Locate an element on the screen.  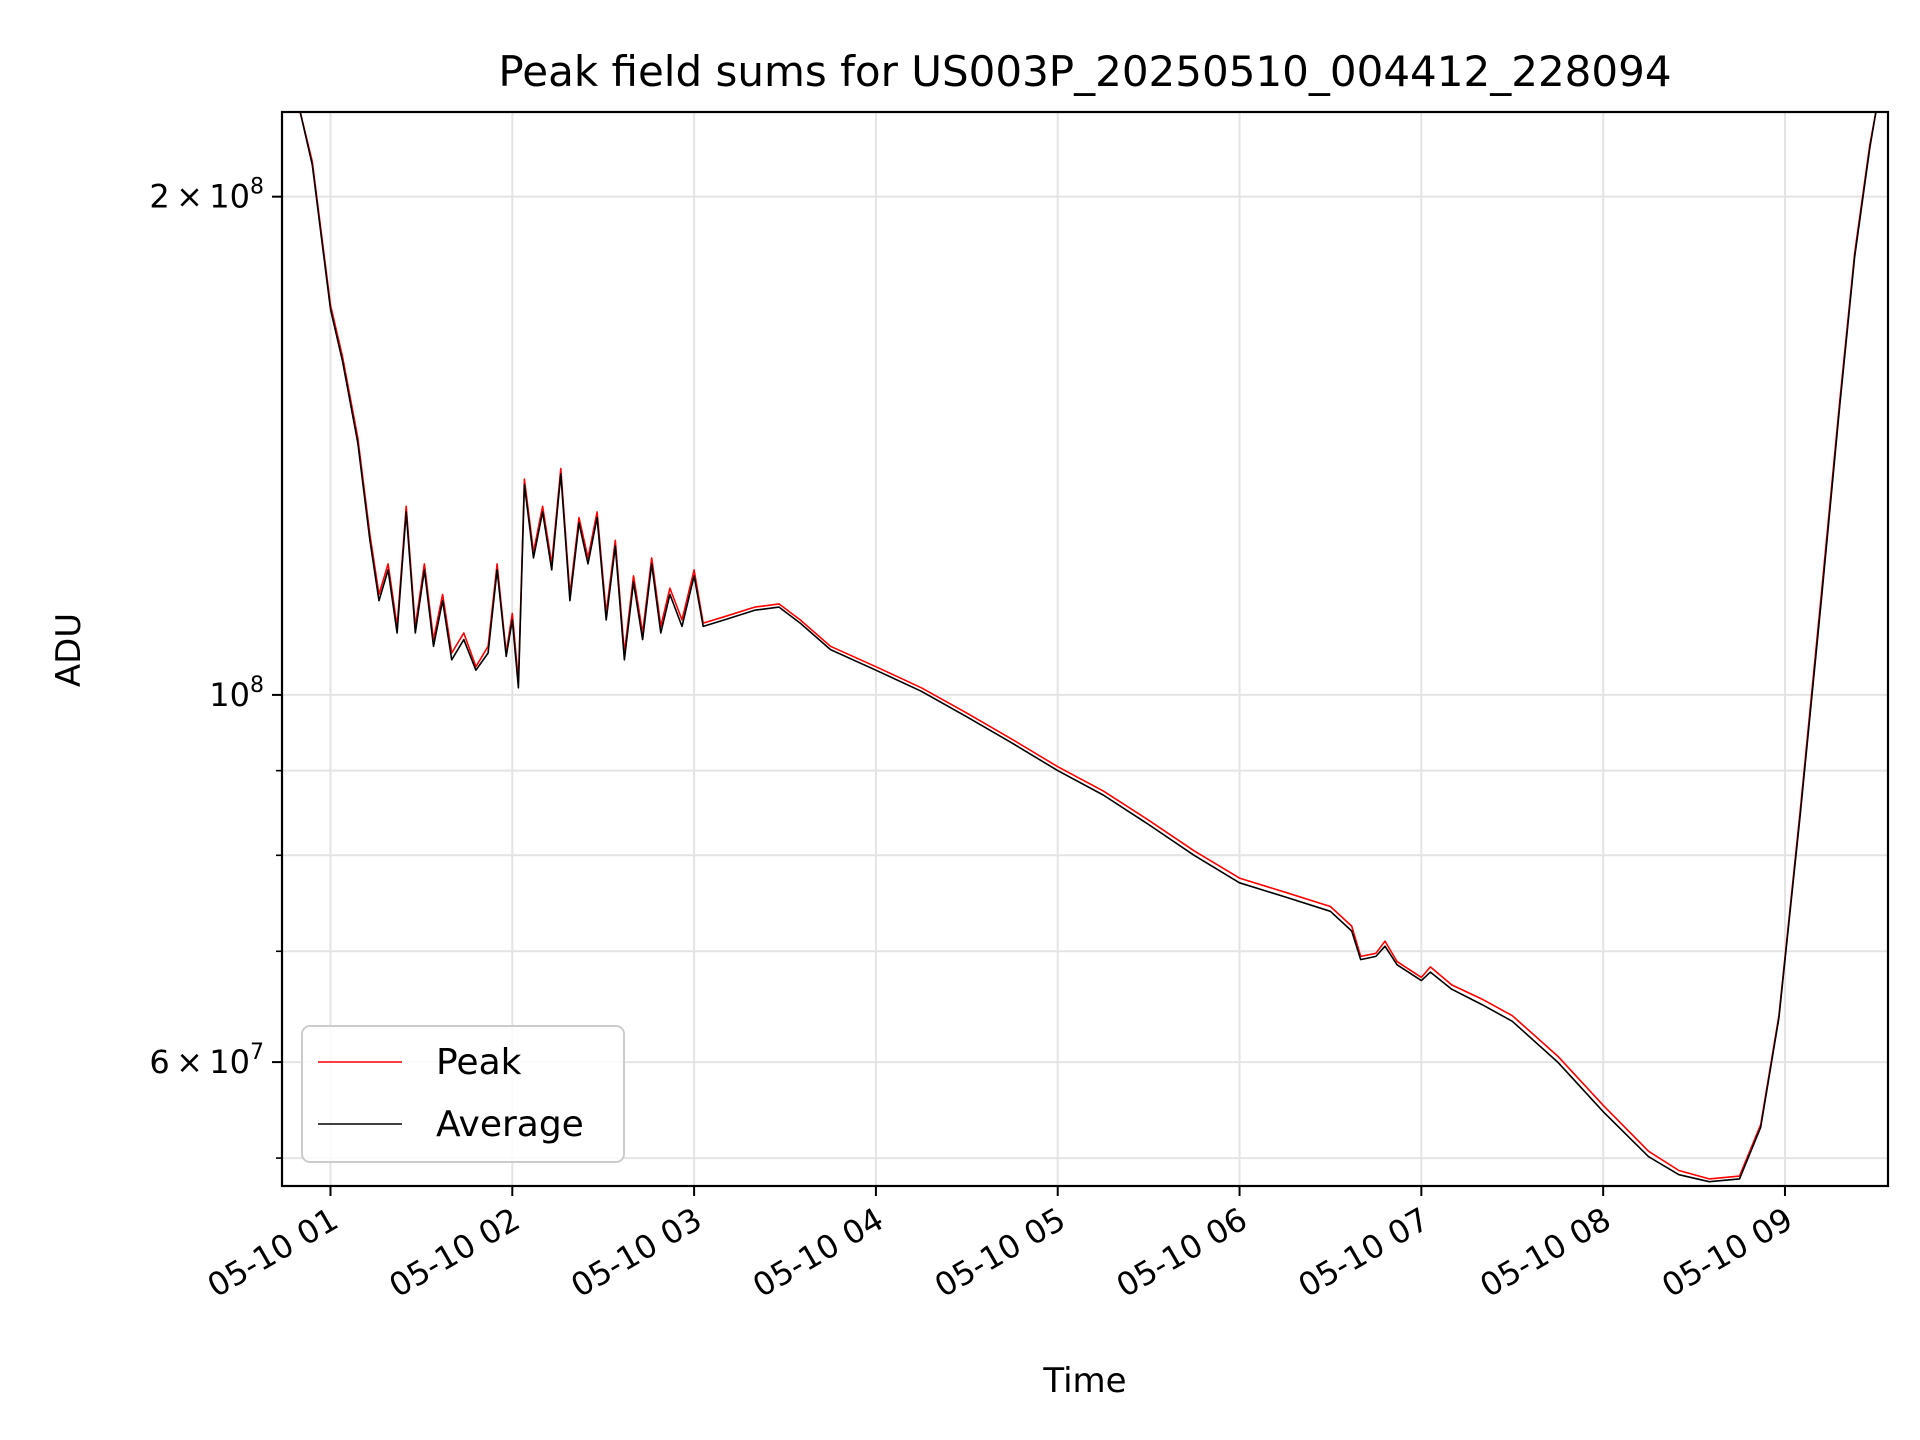
y-tick-label: 108 is located at coordinates (236, 693).